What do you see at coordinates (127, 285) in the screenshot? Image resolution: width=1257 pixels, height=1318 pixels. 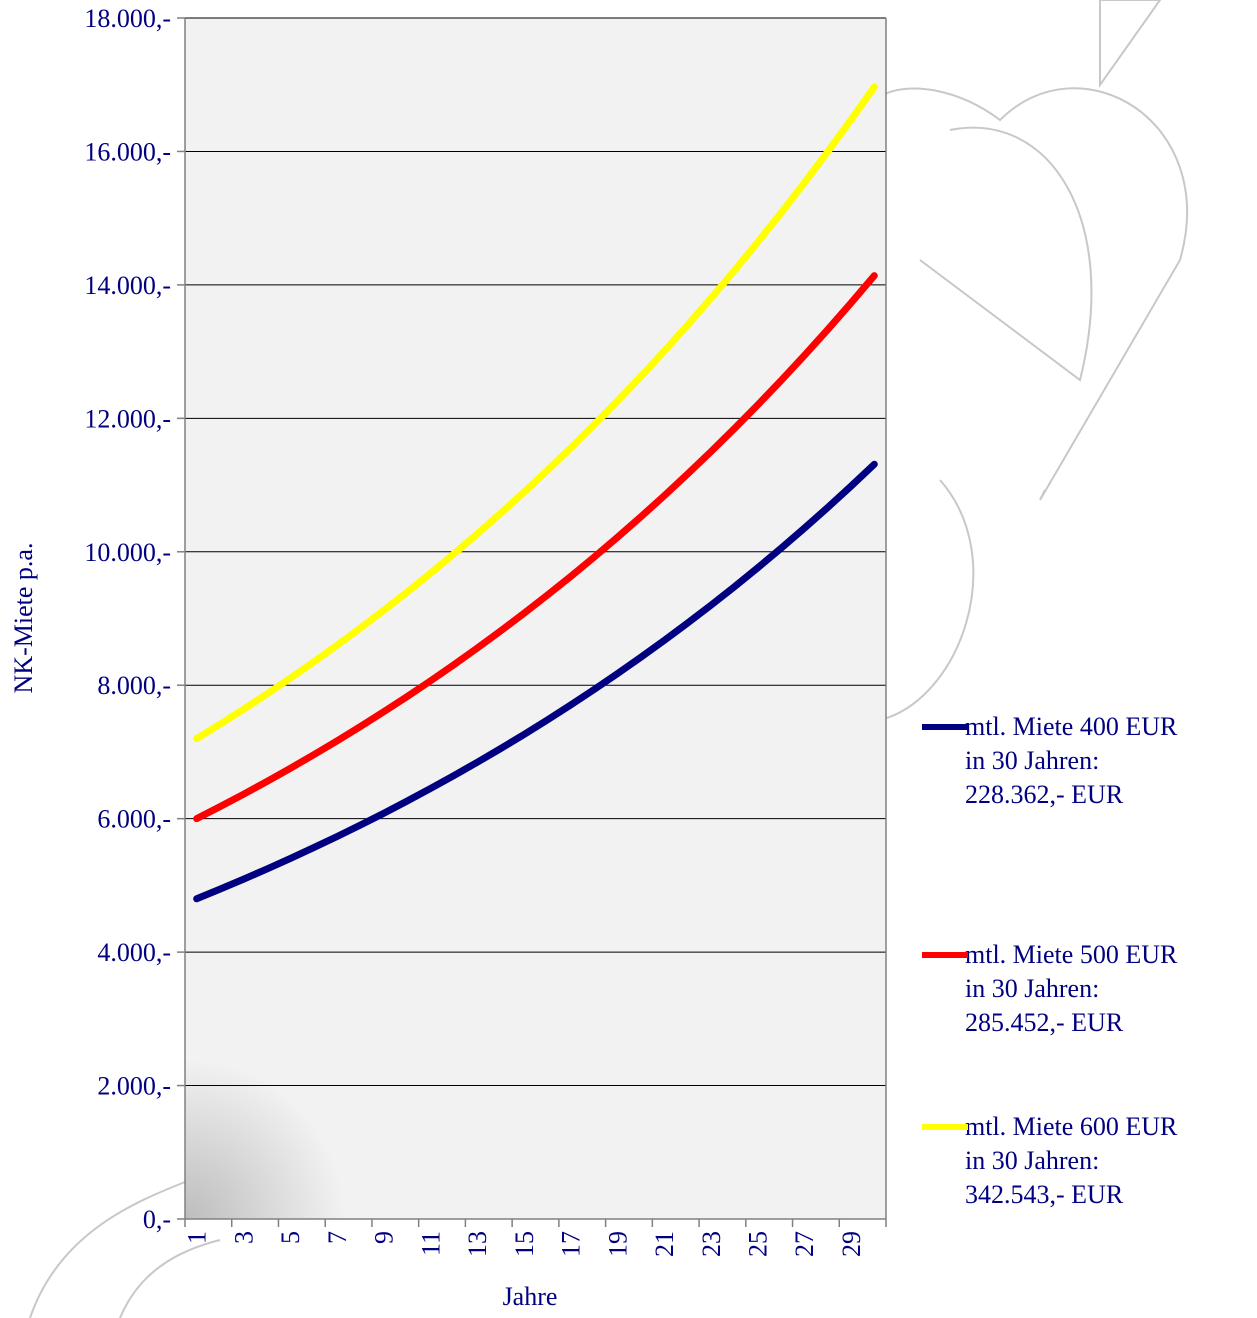 I see `y-tick-label: 14.000,-` at bounding box center [127, 285].